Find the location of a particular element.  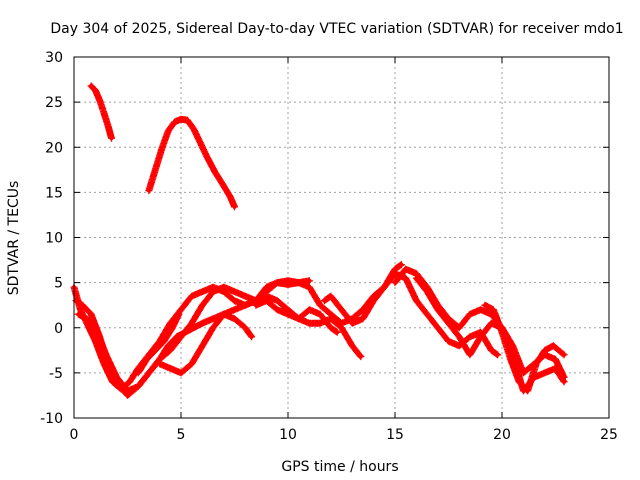

y-tick-label: -10 is located at coordinates (51, 419).